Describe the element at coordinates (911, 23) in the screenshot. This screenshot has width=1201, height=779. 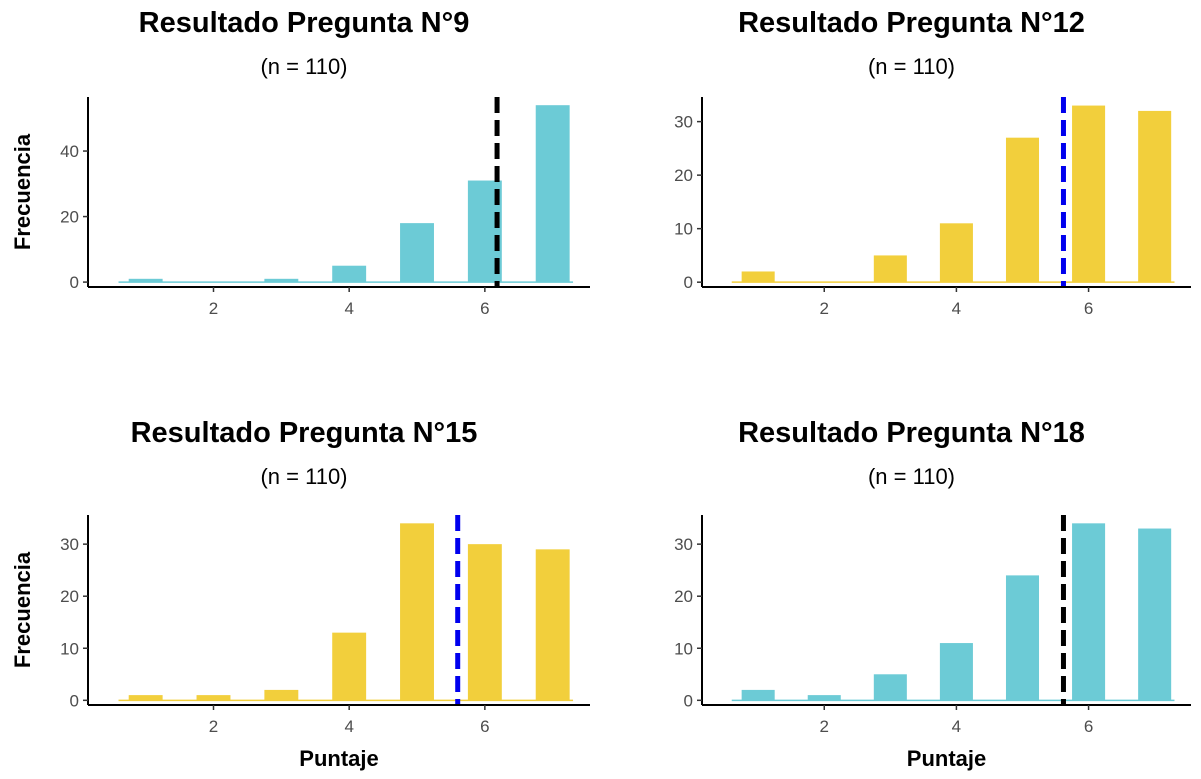
I see `chart-title: Resultado Pregunta N°12` at that location.